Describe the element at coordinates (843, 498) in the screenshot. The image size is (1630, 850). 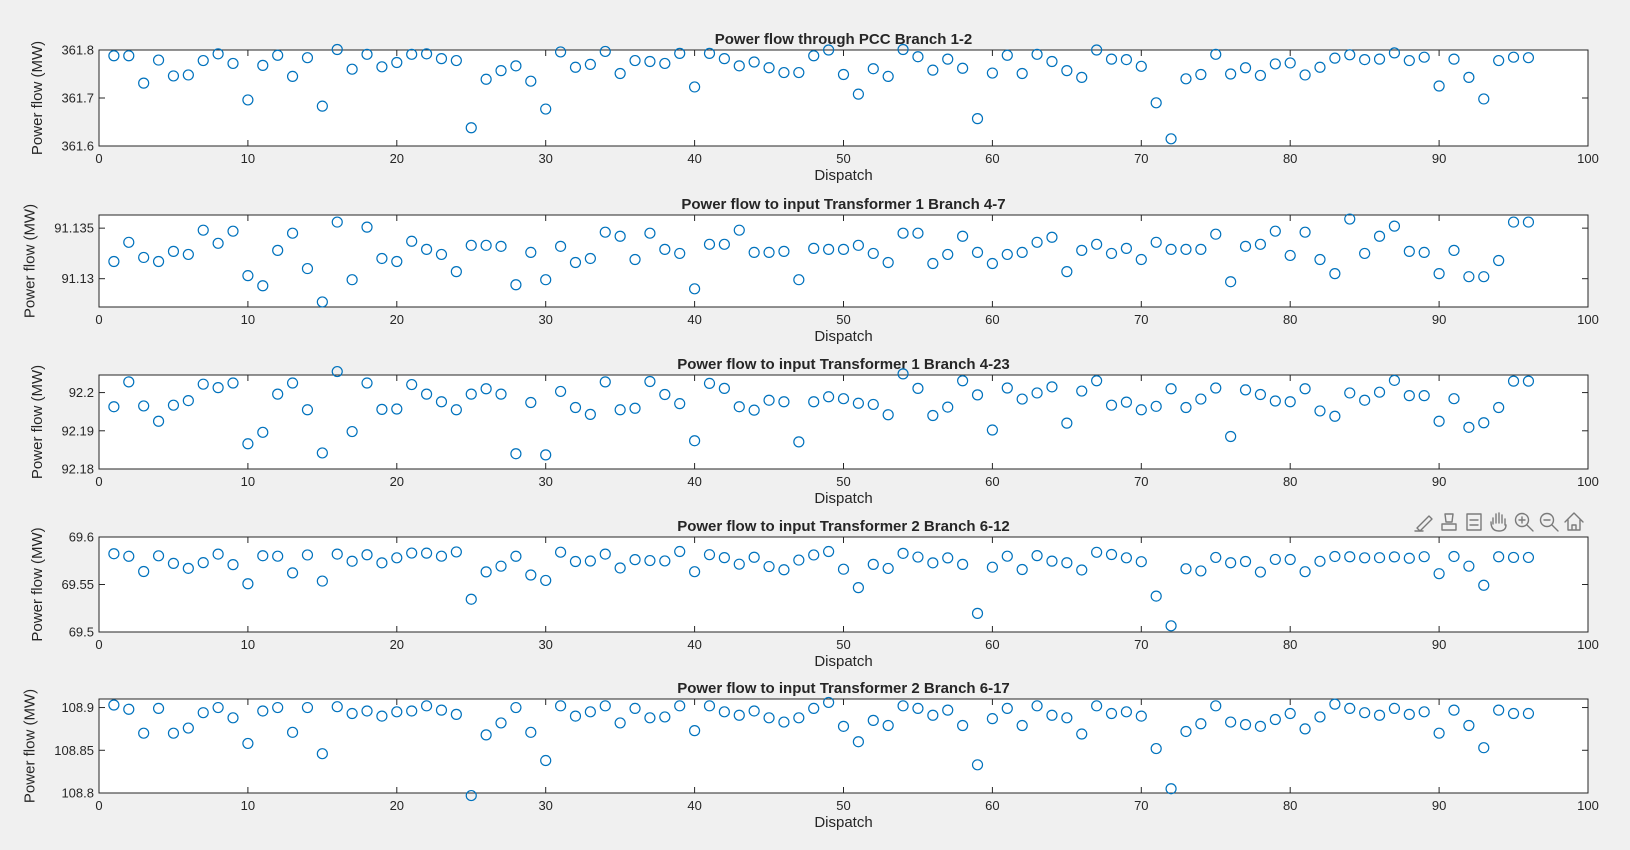
I see `x-axis-label: Dispatch` at that location.